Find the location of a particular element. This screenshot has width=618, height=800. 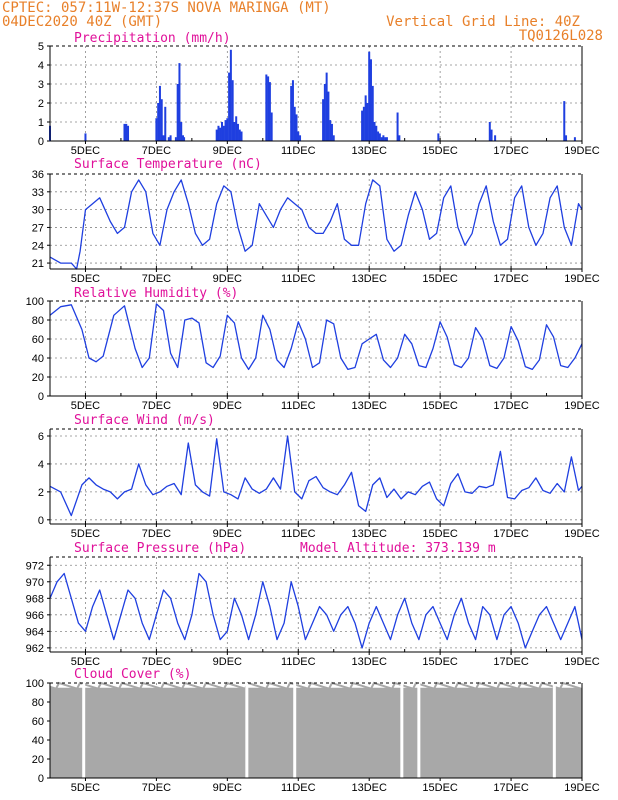

rh-series-line is located at coordinates (316, 337).